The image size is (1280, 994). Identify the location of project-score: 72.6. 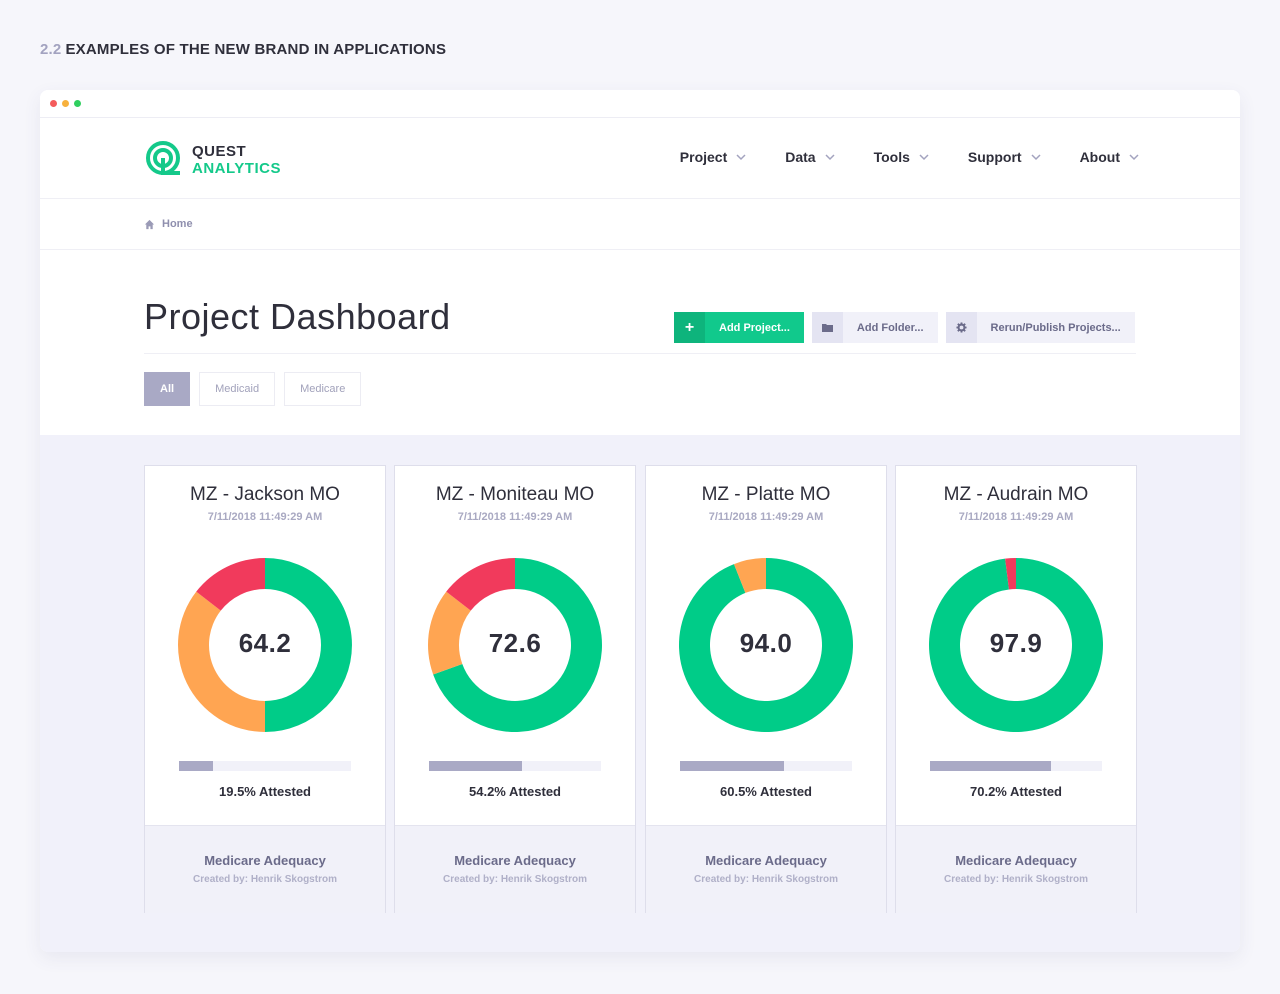
(515, 643).